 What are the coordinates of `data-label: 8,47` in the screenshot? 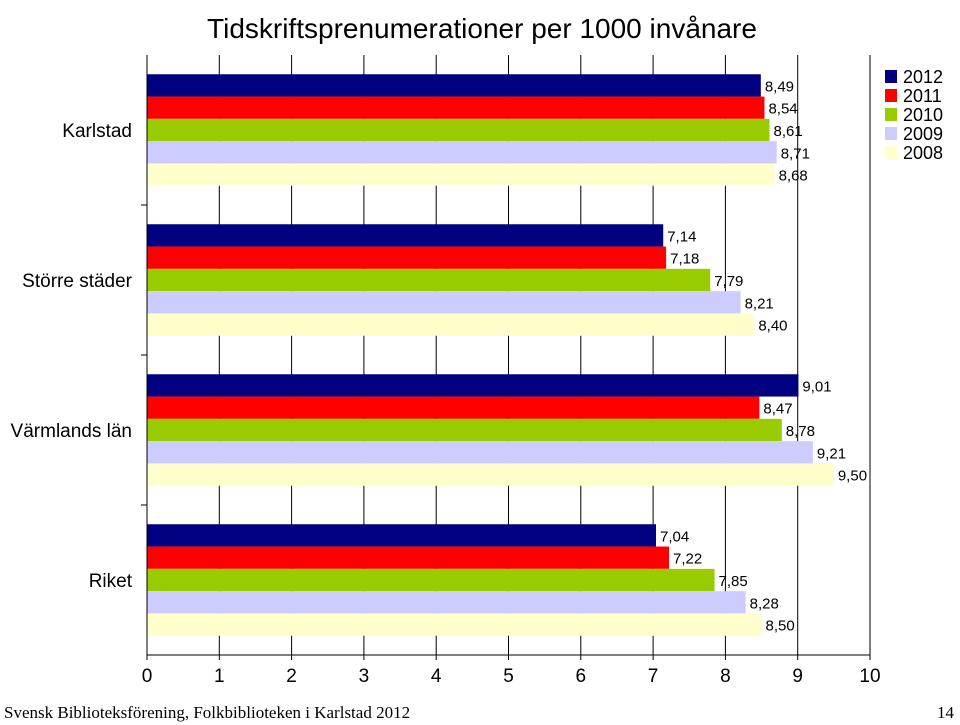 It's located at (777, 409).